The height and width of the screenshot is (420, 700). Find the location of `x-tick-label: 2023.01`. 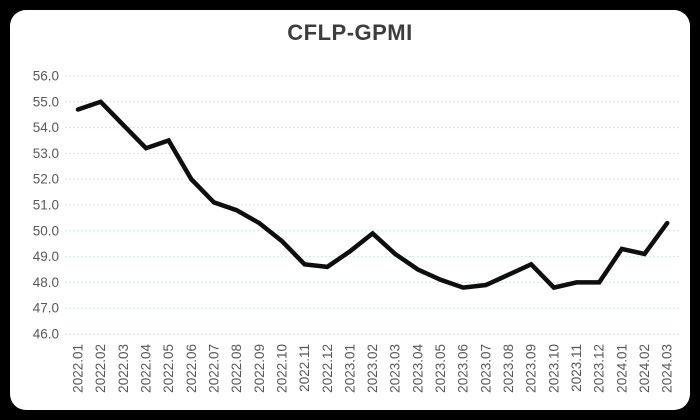

x-tick-label: 2023.01 is located at coordinates (349, 368).